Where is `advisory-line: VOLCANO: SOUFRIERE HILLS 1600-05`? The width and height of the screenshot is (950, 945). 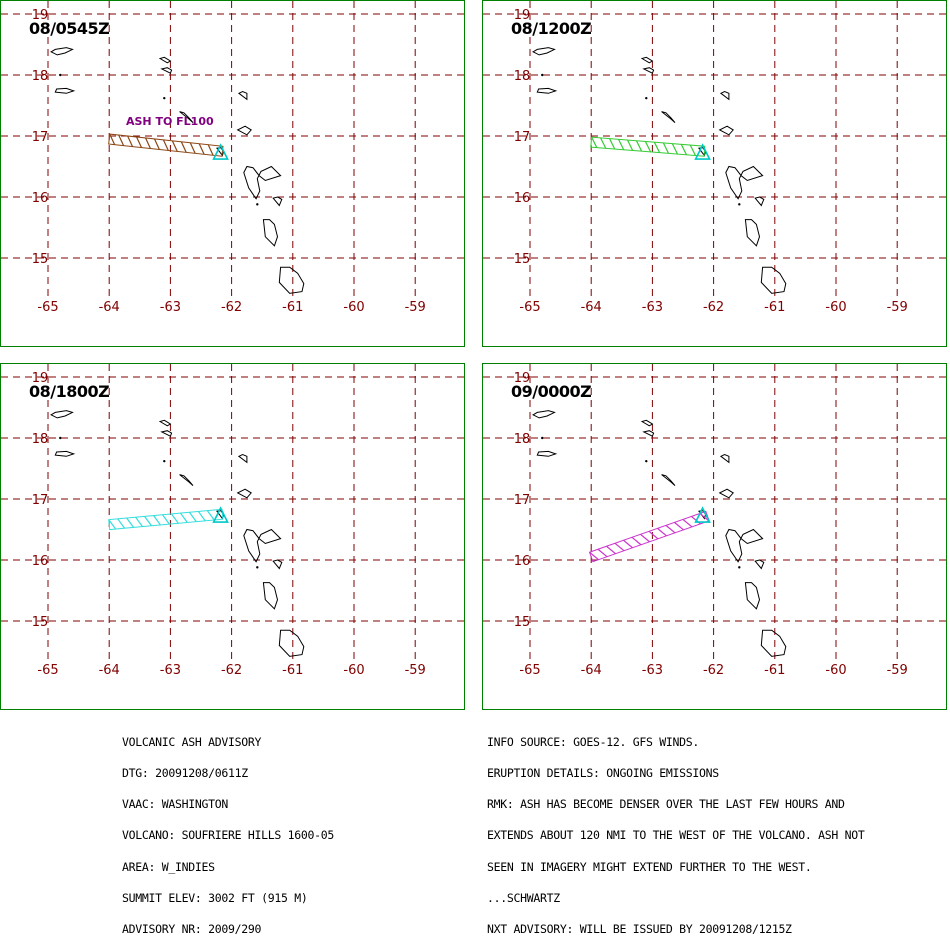
advisory-line: VOLCANO: SOUFRIERE HILLS 1600-05 is located at coordinates (228, 835).